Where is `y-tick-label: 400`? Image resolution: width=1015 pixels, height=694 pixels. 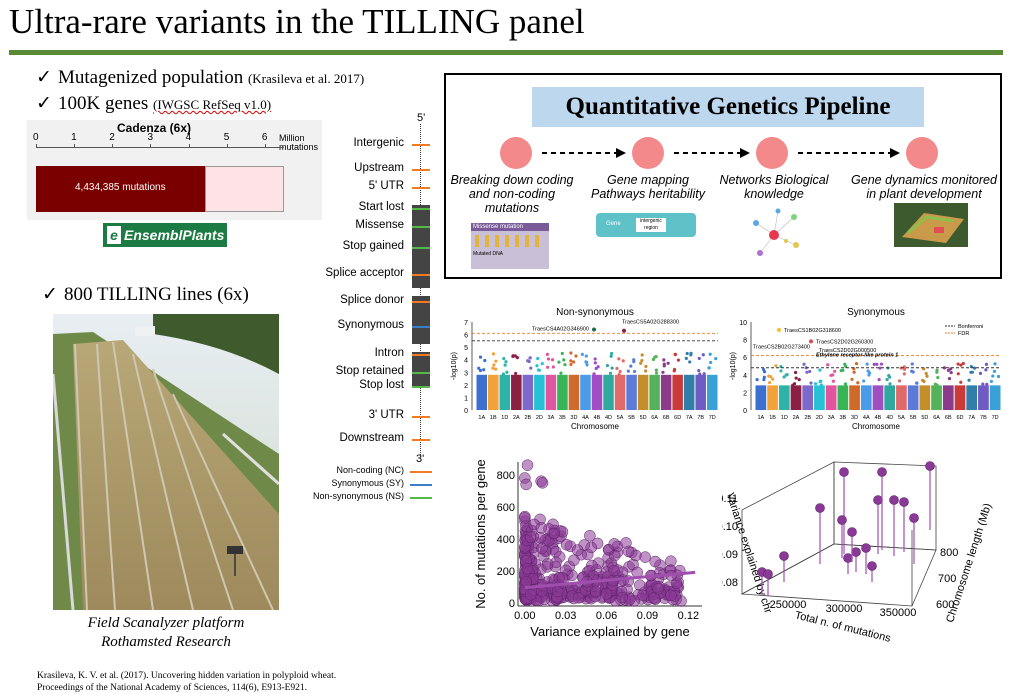 y-tick-label: 400 is located at coordinates (506, 540).